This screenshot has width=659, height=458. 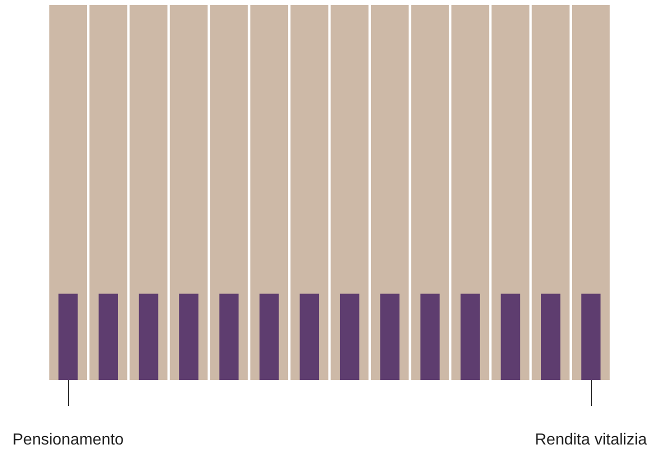 What do you see at coordinates (591, 440) in the screenshot?
I see `x-tick-label: Rendita vitalizia` at bounding box center [591, 440].